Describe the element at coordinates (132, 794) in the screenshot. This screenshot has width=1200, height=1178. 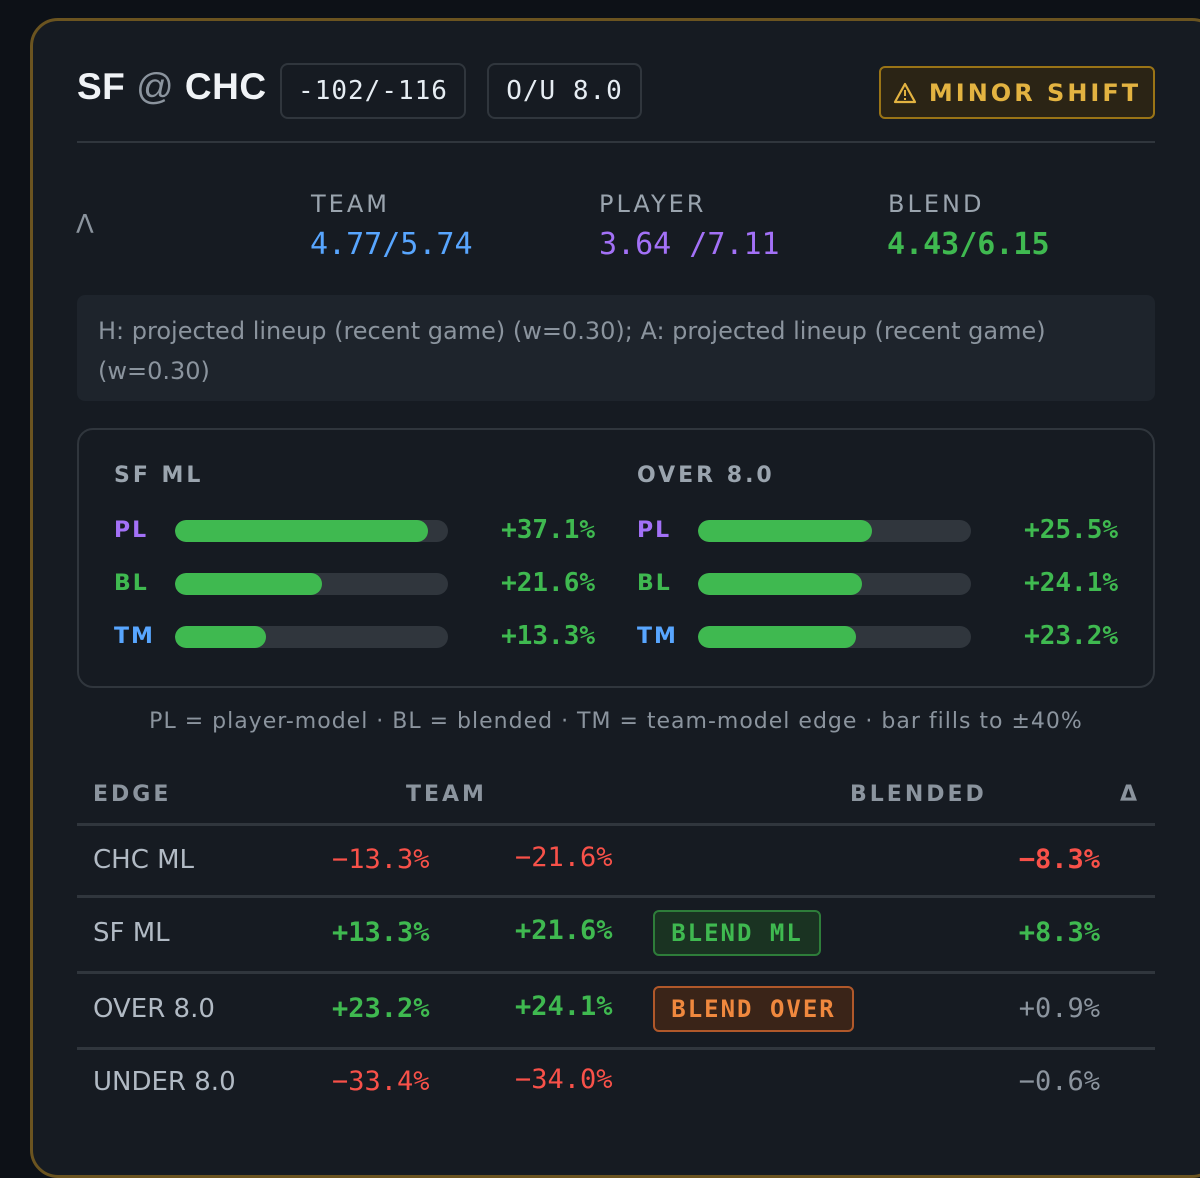
I see `col-header-edge: EDGE` at that location.